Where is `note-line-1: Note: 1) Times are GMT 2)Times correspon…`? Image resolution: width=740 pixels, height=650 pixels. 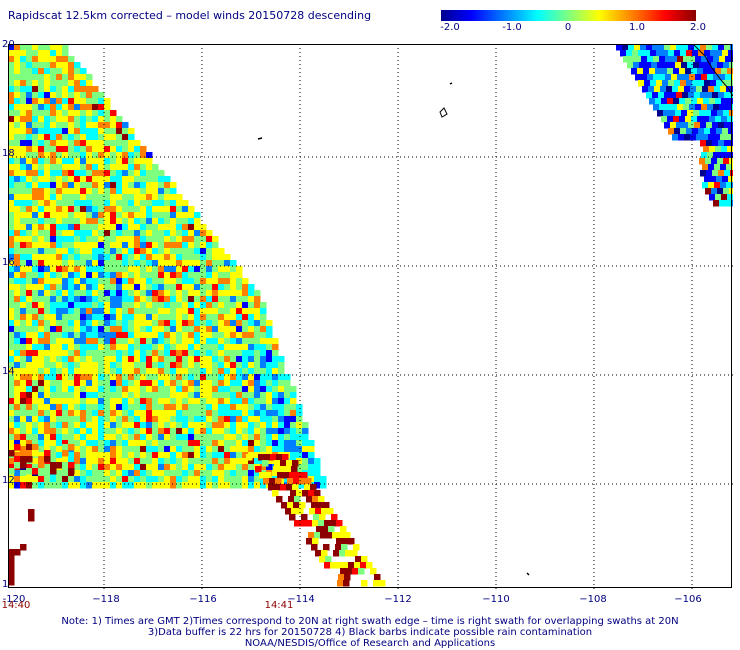 note-line-1: Note: 1) Times are GMT 2)Times correspon… is located at coordinates (370, 621).